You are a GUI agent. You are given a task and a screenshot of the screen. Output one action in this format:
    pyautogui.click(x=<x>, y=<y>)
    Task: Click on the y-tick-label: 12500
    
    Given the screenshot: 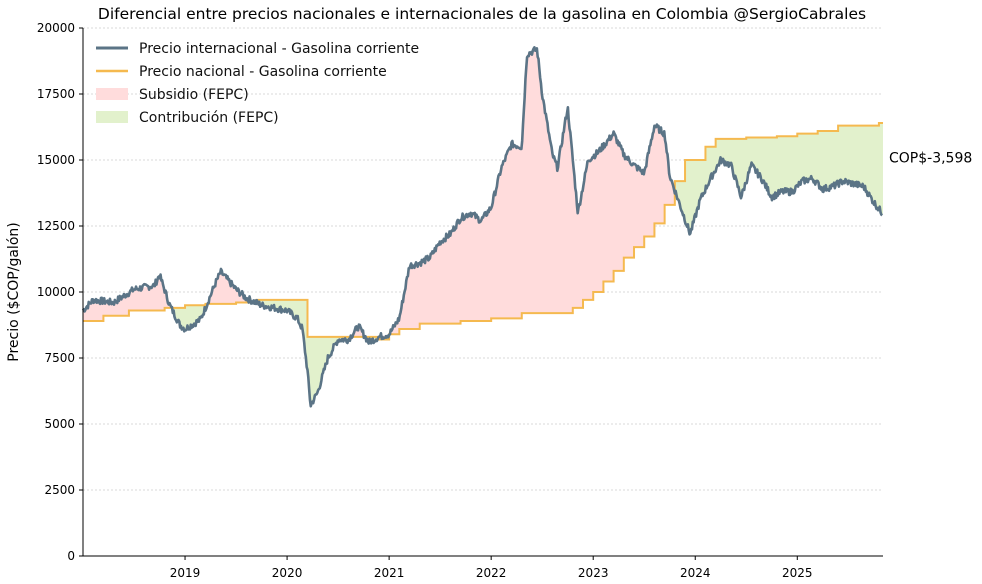 What is the action you would take?
    pyautogui.click(x=56, y=226)
    